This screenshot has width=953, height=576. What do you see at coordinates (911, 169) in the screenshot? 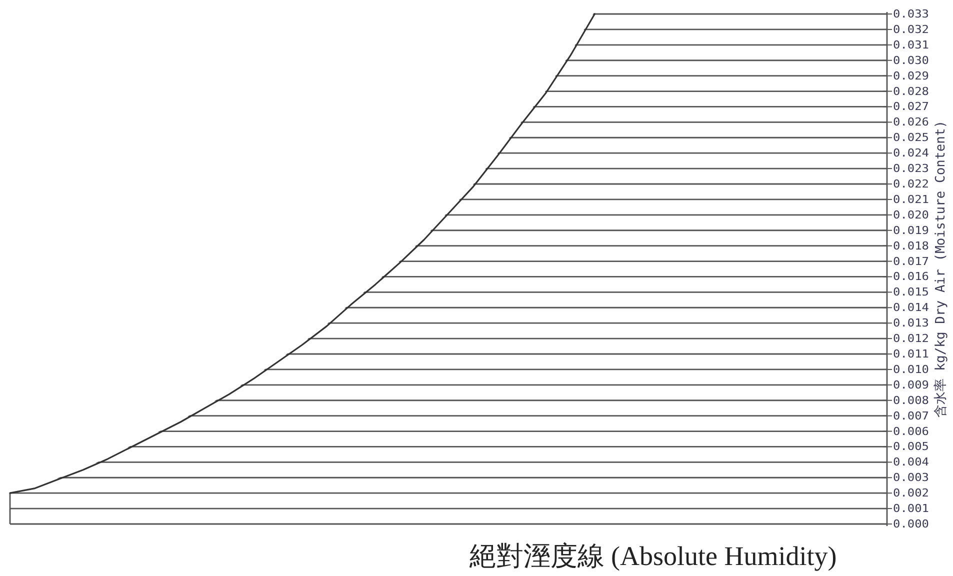
I see `y-tick-label: 0.023` at bounding box center [911, 169].